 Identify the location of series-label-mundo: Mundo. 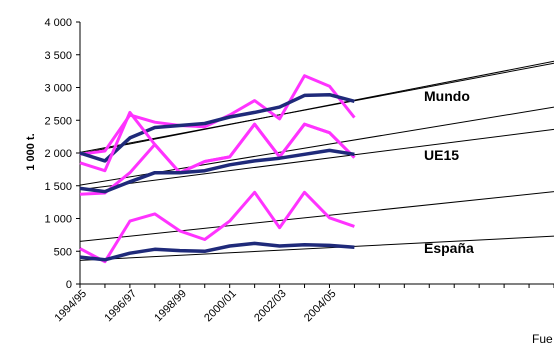
(447, 96).